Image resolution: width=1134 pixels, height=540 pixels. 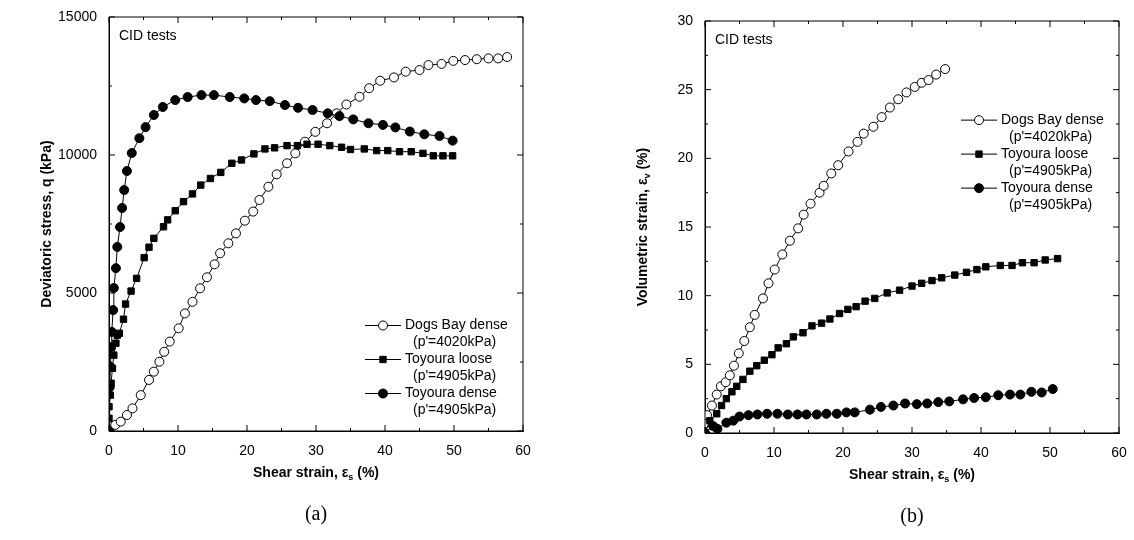 What do you see at coordinates (642, 227) in the screenshot?
I see `y-axis-title: Volumetric strain, εv (%)` at bounding box center [642, 227].